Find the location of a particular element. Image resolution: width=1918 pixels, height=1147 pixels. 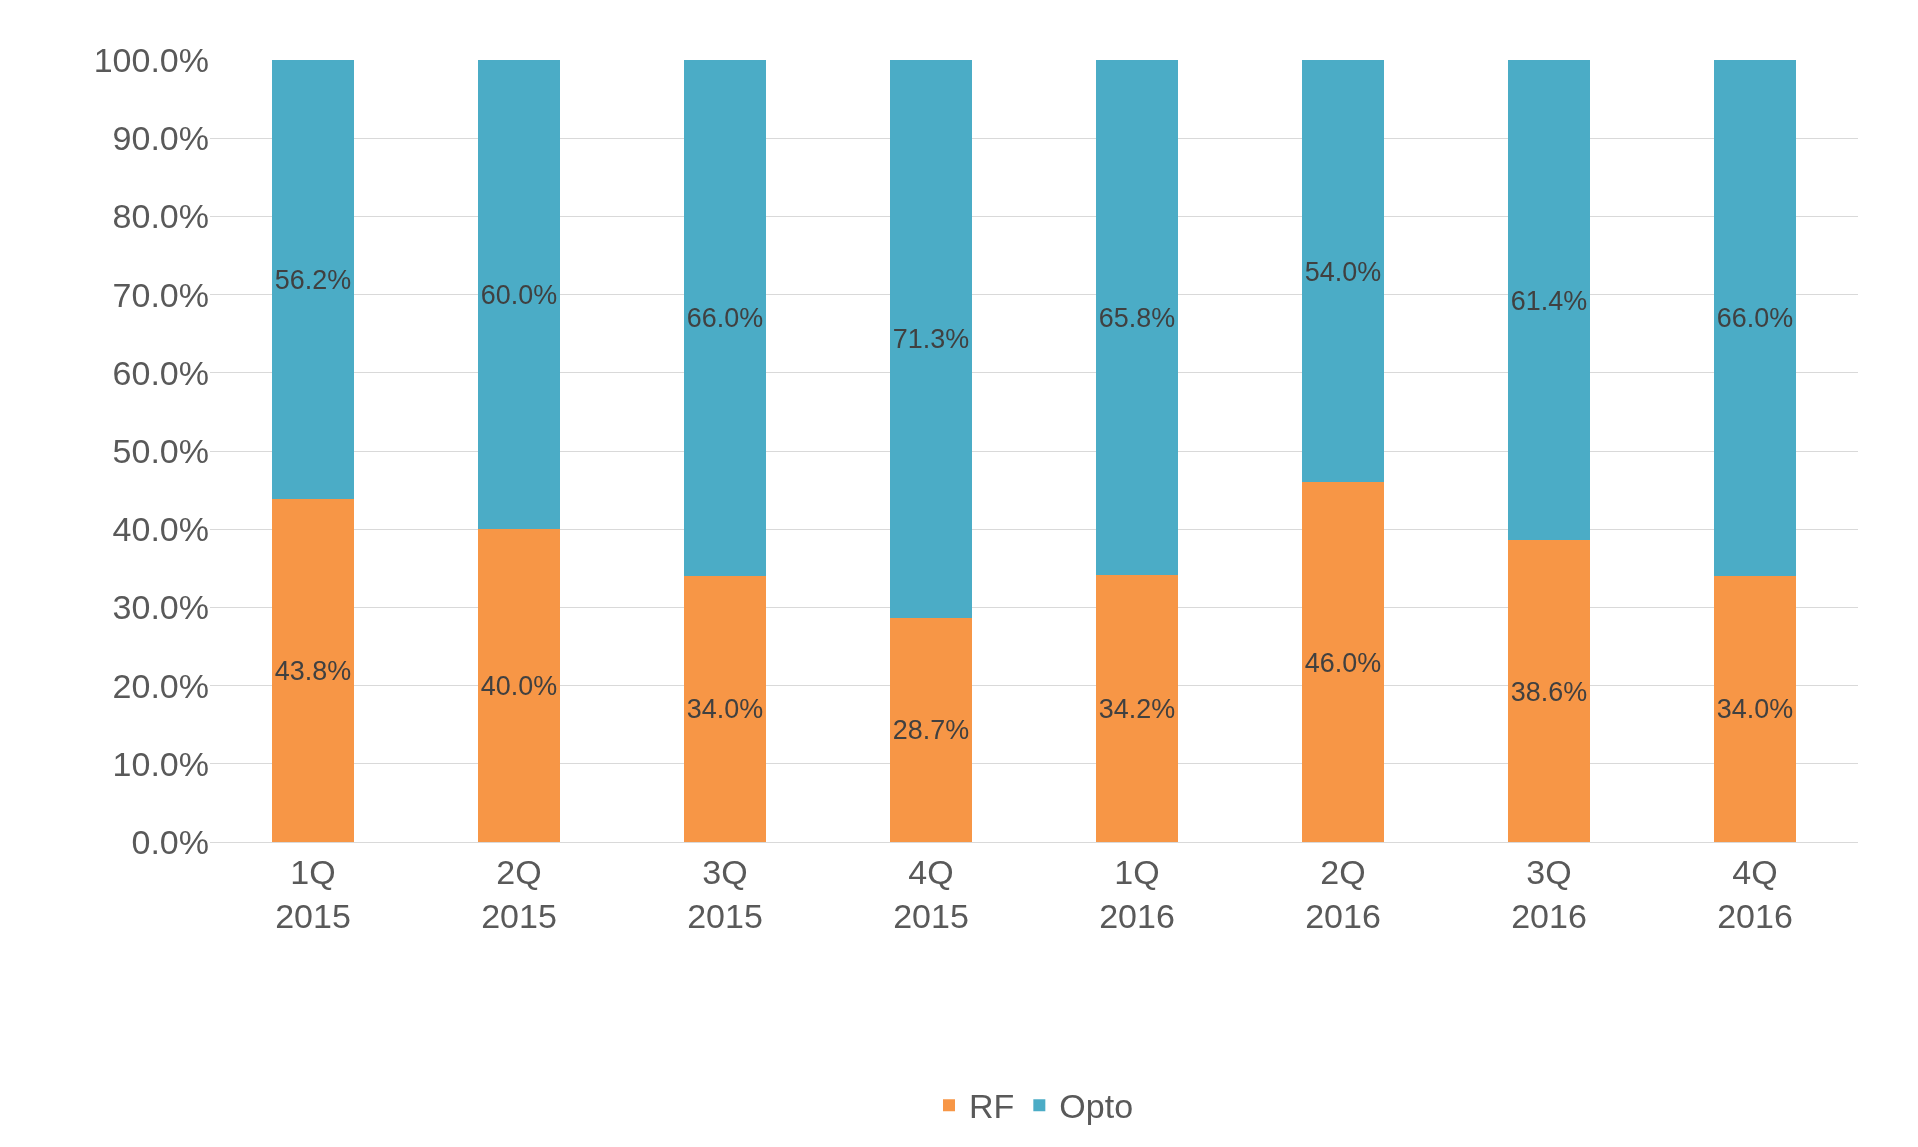

data-label: 40.0% is located at coordinates (519, 686).